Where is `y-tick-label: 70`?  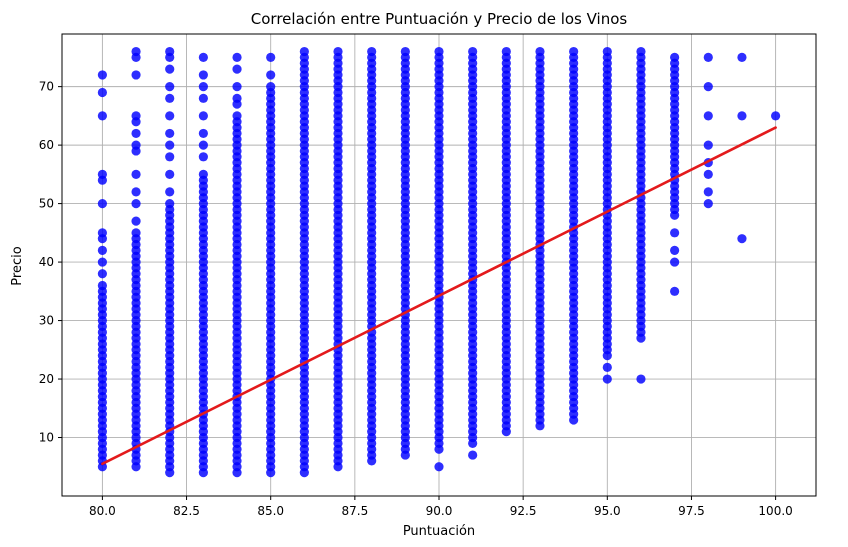
y-tick-label: 70 is located at coordinates (46, 87).